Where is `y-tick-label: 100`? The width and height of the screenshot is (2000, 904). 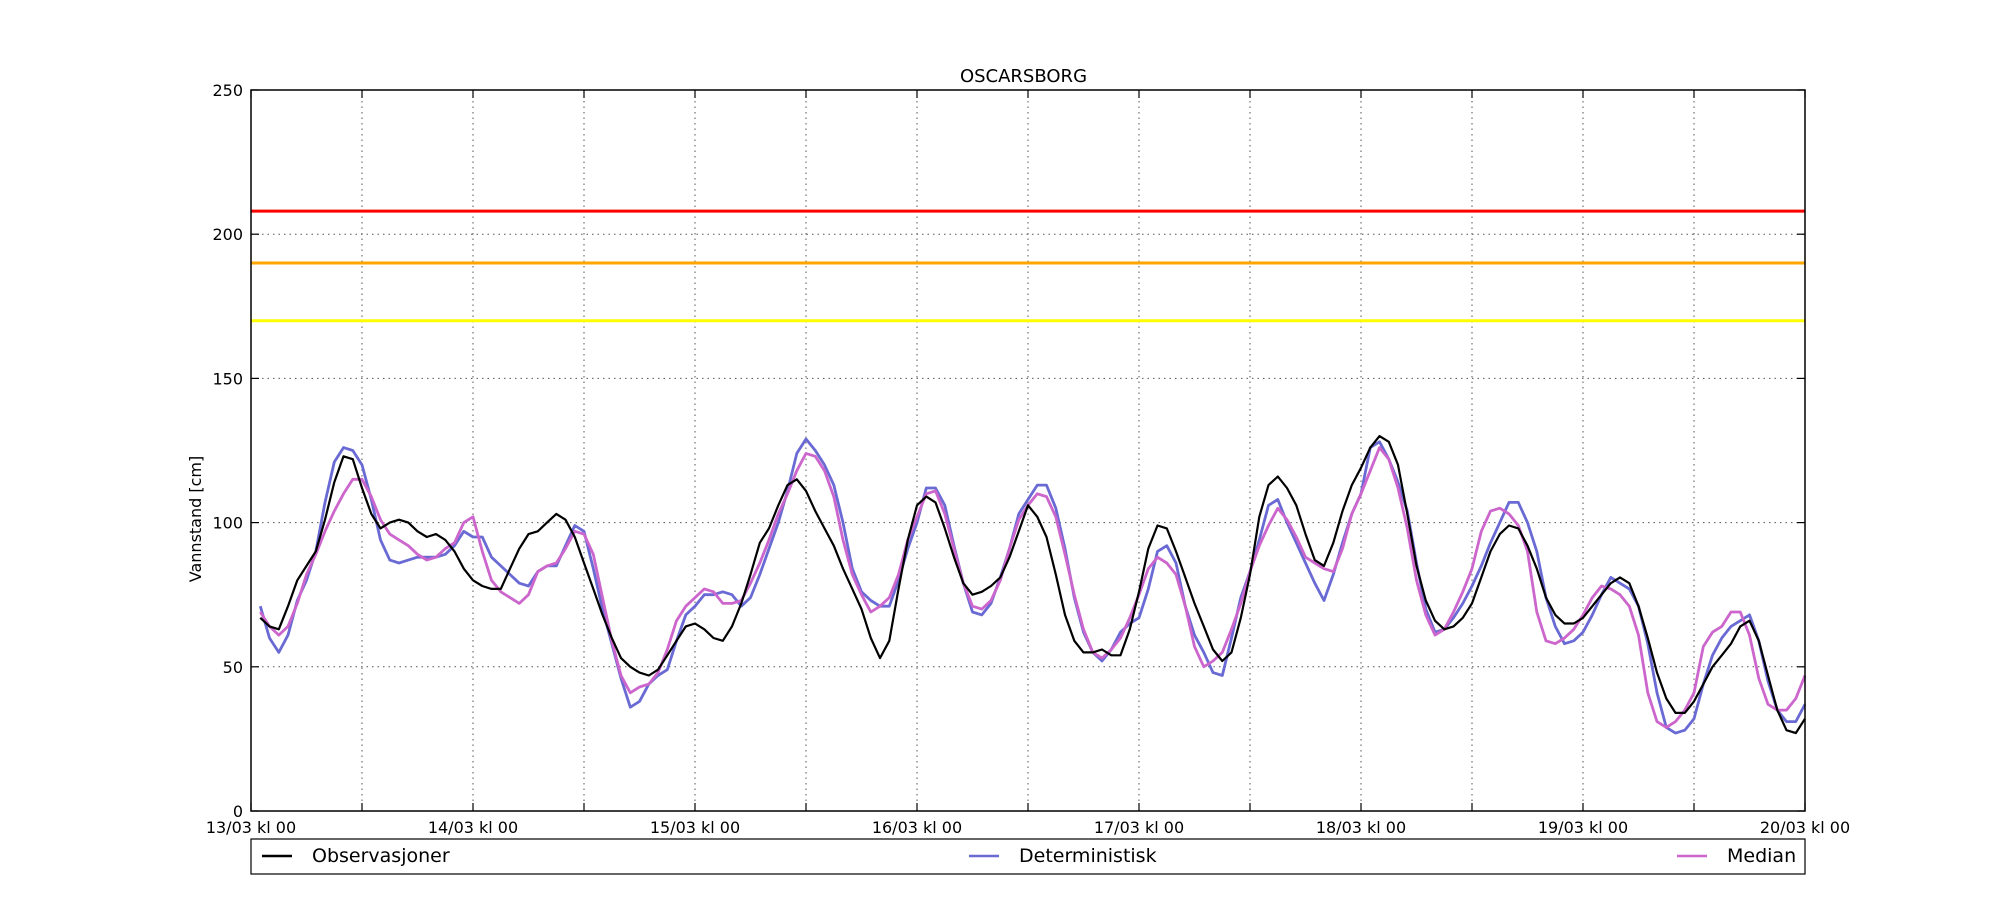
y-tick-label: 100 is located at coordinates (227, 523).